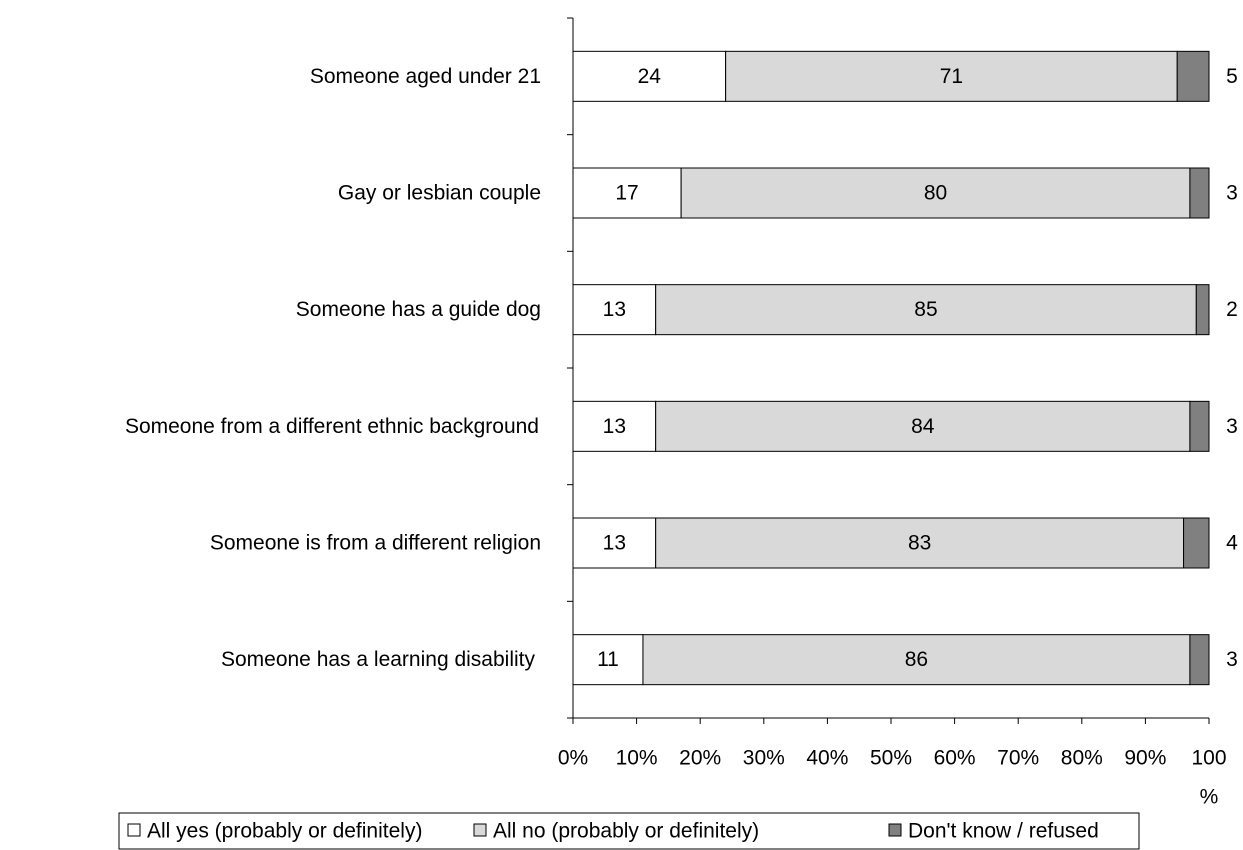 This screenshot has height=850, width=1243. What do you see at coordinates (573, 758) in the screenshot?
I see `x-tick-label: 0%` at bounding box center [573, 758].